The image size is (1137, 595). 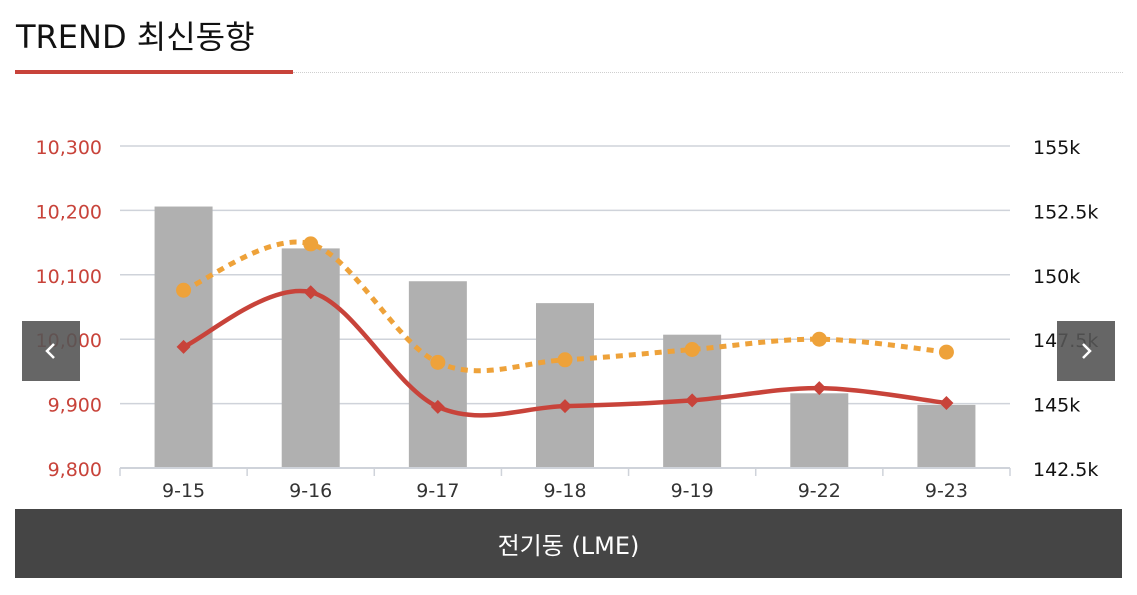 What do you see at coordinates (135, 37) in the screenshot?
I see `page-title: TREND 최신동향` at bounding box center [135, 37].